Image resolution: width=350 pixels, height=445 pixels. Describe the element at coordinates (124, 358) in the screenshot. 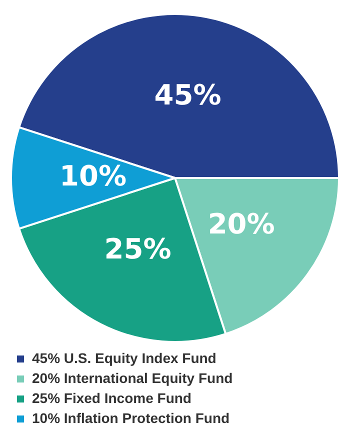

I see `legend-label: 45% U.S. Equity Index Fund` at that location.